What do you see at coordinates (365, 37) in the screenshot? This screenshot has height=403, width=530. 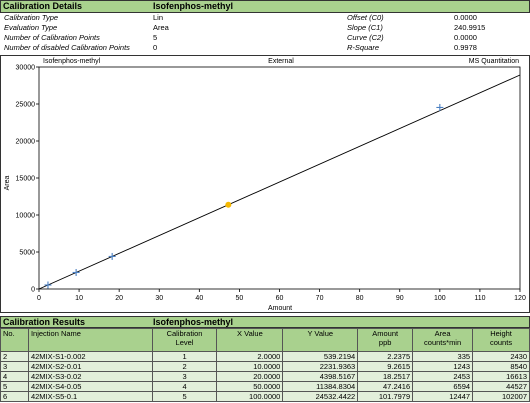 I see `param-label: Curve (C2)` at bounding box center [365, 37].